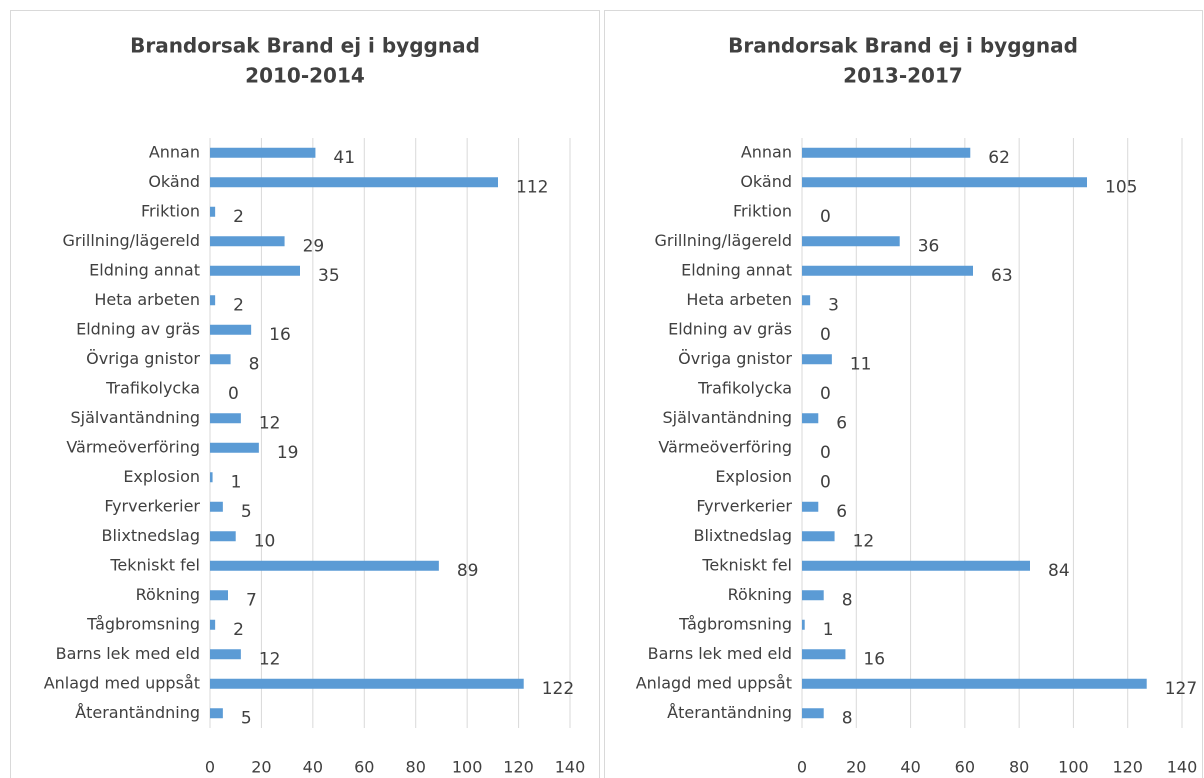 This screenshot has height=778, width=1204. Describe the element at coordinates (288, 453) in the screenshot. I see `value-label: 19` at that location.